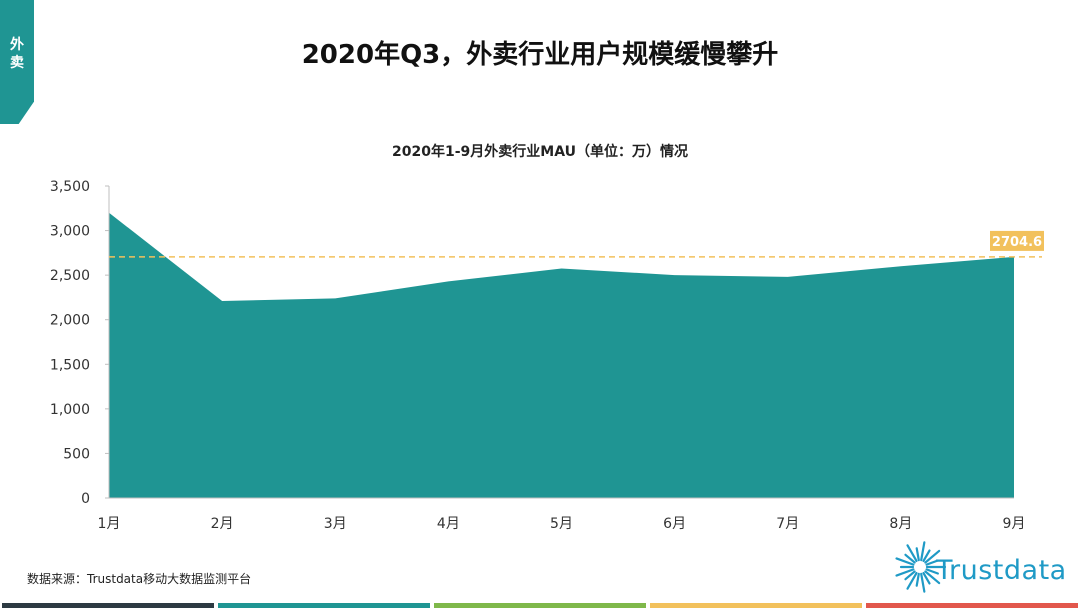 The height and width of the screenshot is (608, 1080). I want to click on reference-label: 2704.6, so click(1017, 242).